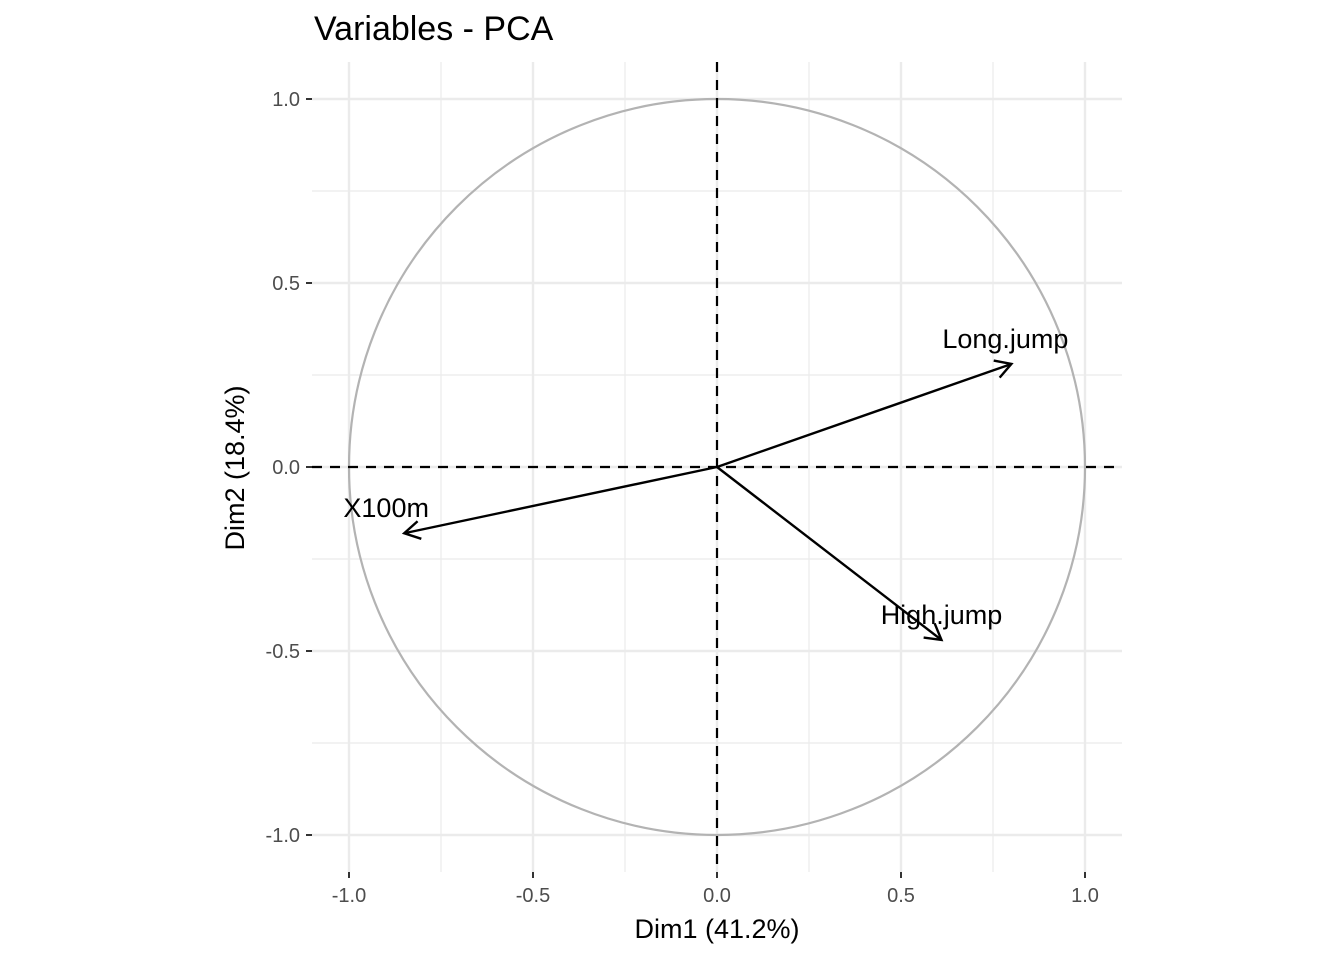 The image size is (1344, 960). Describe the element at coordinates (286, 468) in the screenshot. I see `y-tick-label: 0.0` at that location.